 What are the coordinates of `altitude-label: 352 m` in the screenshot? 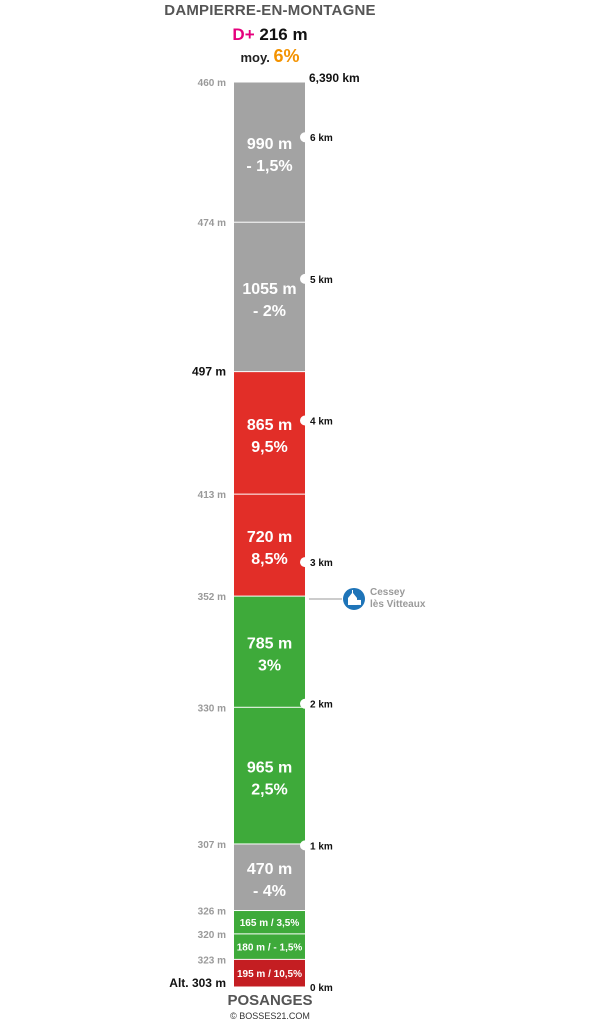 It's located at (212, 597).